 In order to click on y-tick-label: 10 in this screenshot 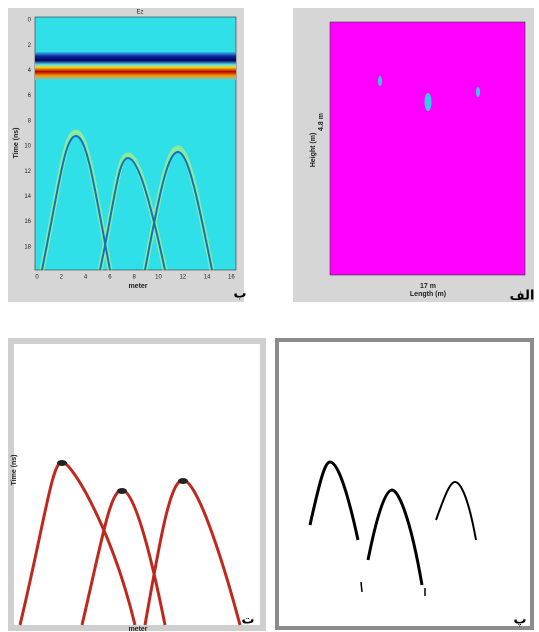, I will do `click(27, 147)`.